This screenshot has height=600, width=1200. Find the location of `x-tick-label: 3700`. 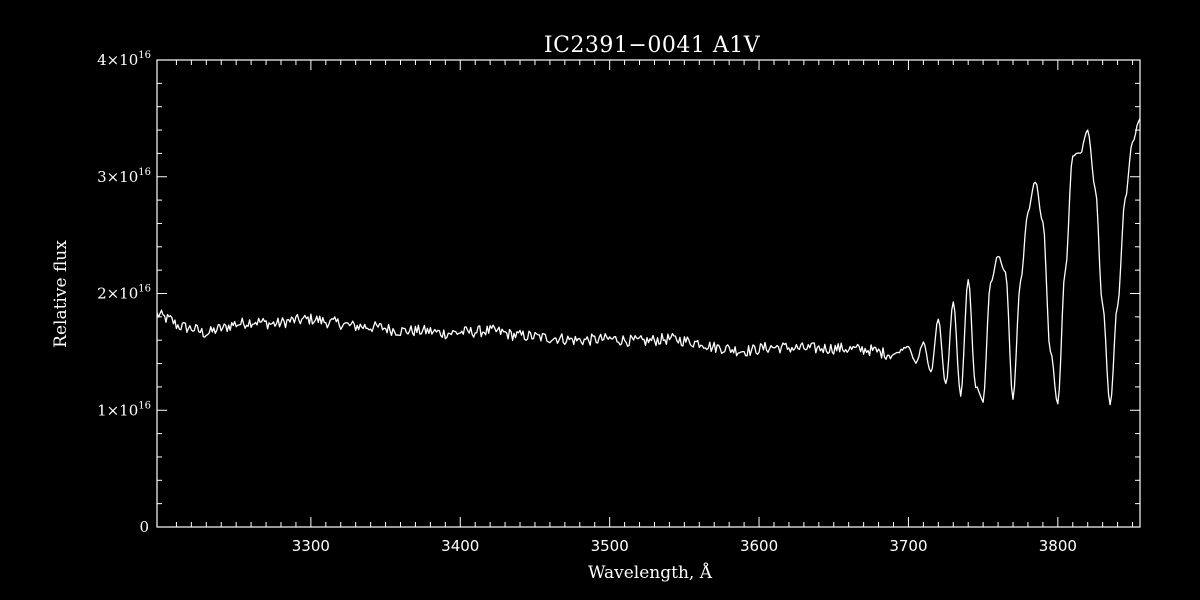

x-tick-label: 3700 is located at coordinates (908, 546).